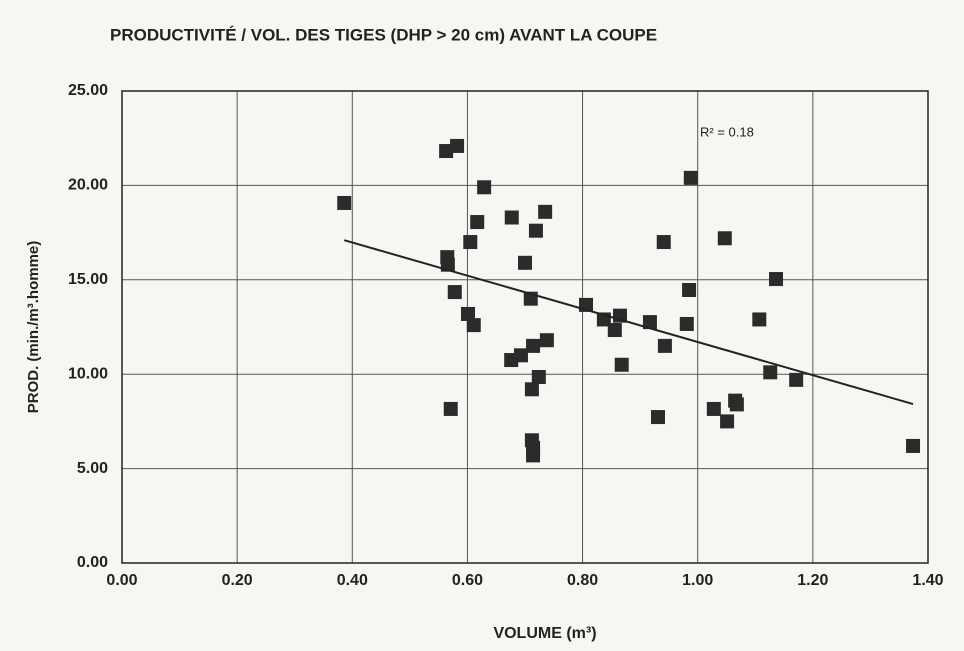  I want to click on y-tick-label: 20.00, so click(88, 185).